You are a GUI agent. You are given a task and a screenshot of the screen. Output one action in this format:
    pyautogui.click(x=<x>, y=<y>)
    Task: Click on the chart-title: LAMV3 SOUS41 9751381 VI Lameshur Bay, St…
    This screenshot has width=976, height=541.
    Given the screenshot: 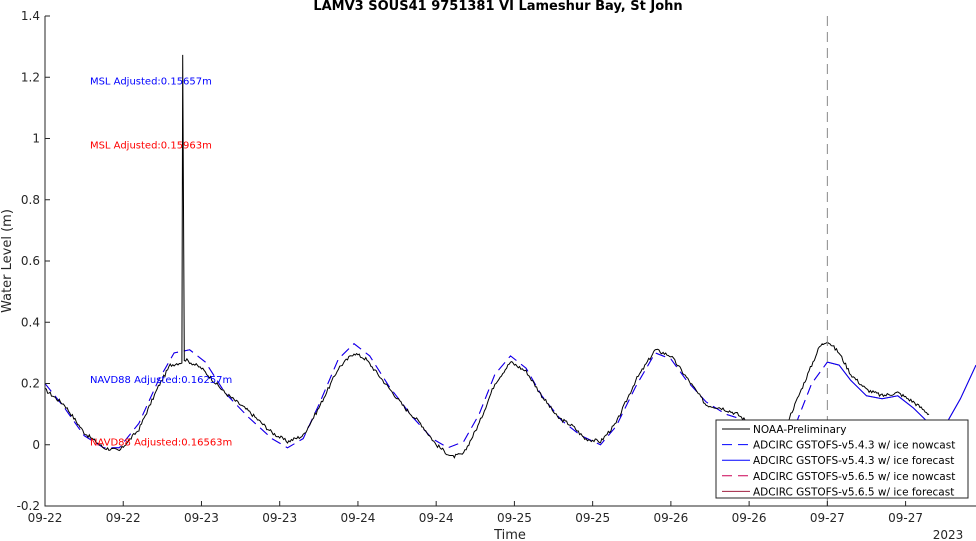 What is the action you would take?
    pyautogui.click(x=497, y=7)
    